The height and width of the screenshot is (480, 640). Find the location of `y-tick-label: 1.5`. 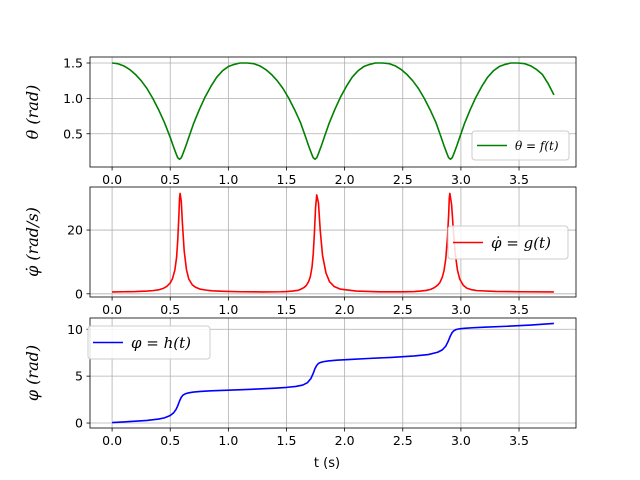

y-tick-label: 1.5 is located at coordinates (73, 63).